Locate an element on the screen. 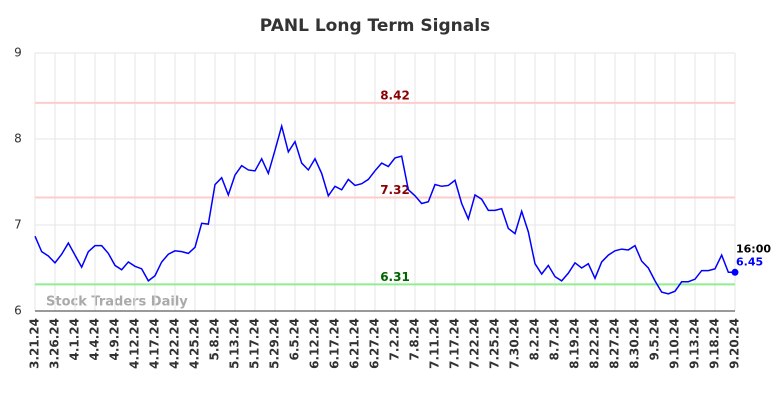 The image size is (784, 402). x-tick-label: 8.27.24 is located at coordinates (615, 343).